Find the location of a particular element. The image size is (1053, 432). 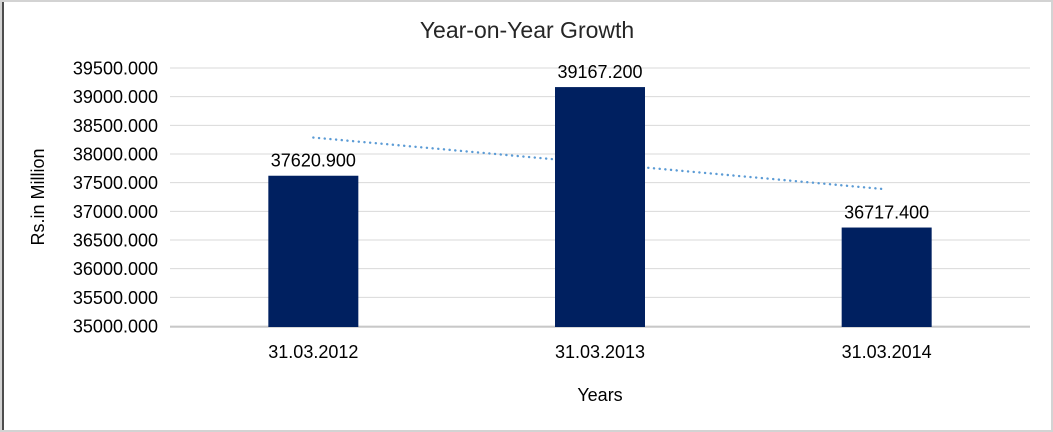

x-category-label: 31.03.2012 is located at coordinates (313, 352).